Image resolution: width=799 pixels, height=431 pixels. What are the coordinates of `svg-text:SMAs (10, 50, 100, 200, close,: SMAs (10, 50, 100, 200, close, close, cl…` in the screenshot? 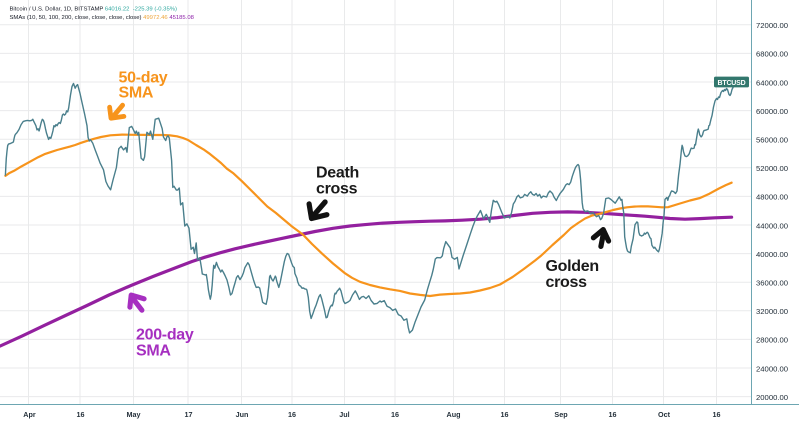 It's located at (102, 18).